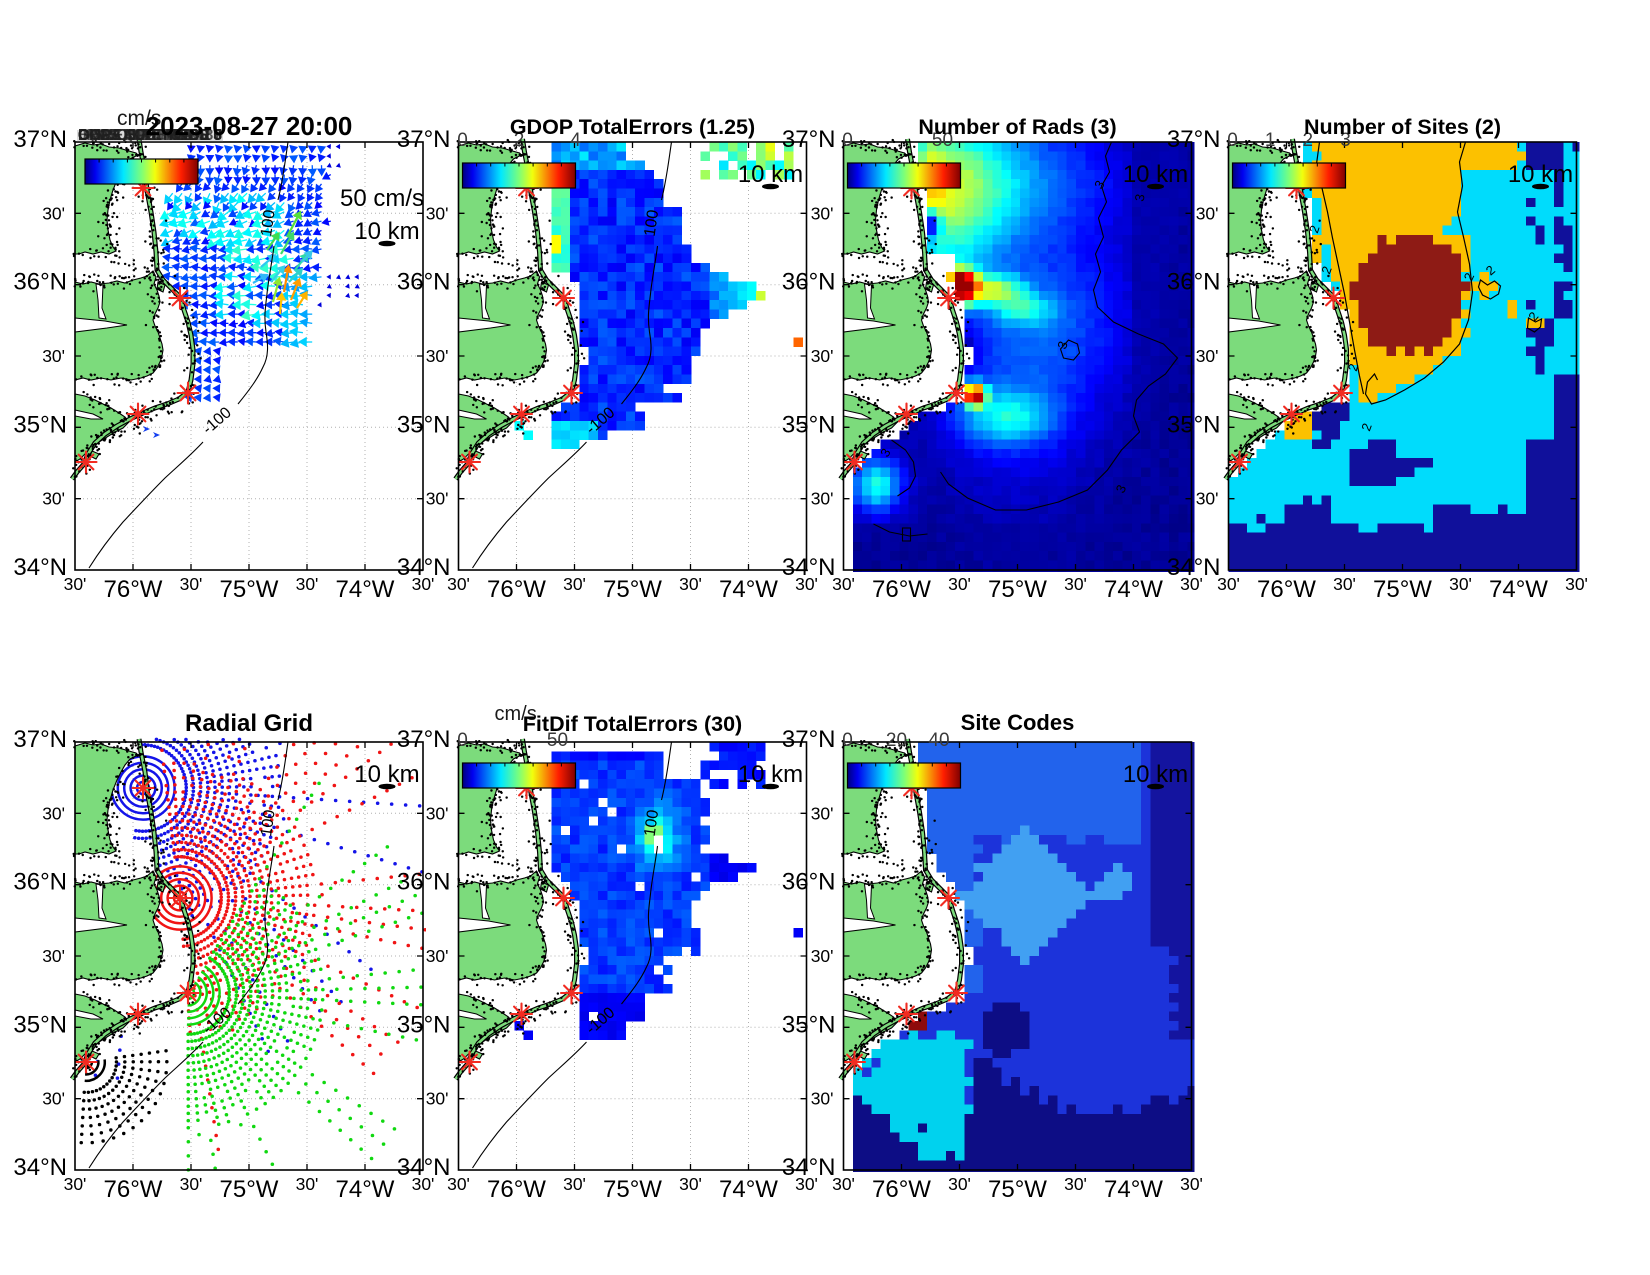 This screenshot has height=1275, width=1650. Describe the element at coordinates (249, 126) in the screenshot. I see `svg-text: 2023-08-27 20:00` at that location.